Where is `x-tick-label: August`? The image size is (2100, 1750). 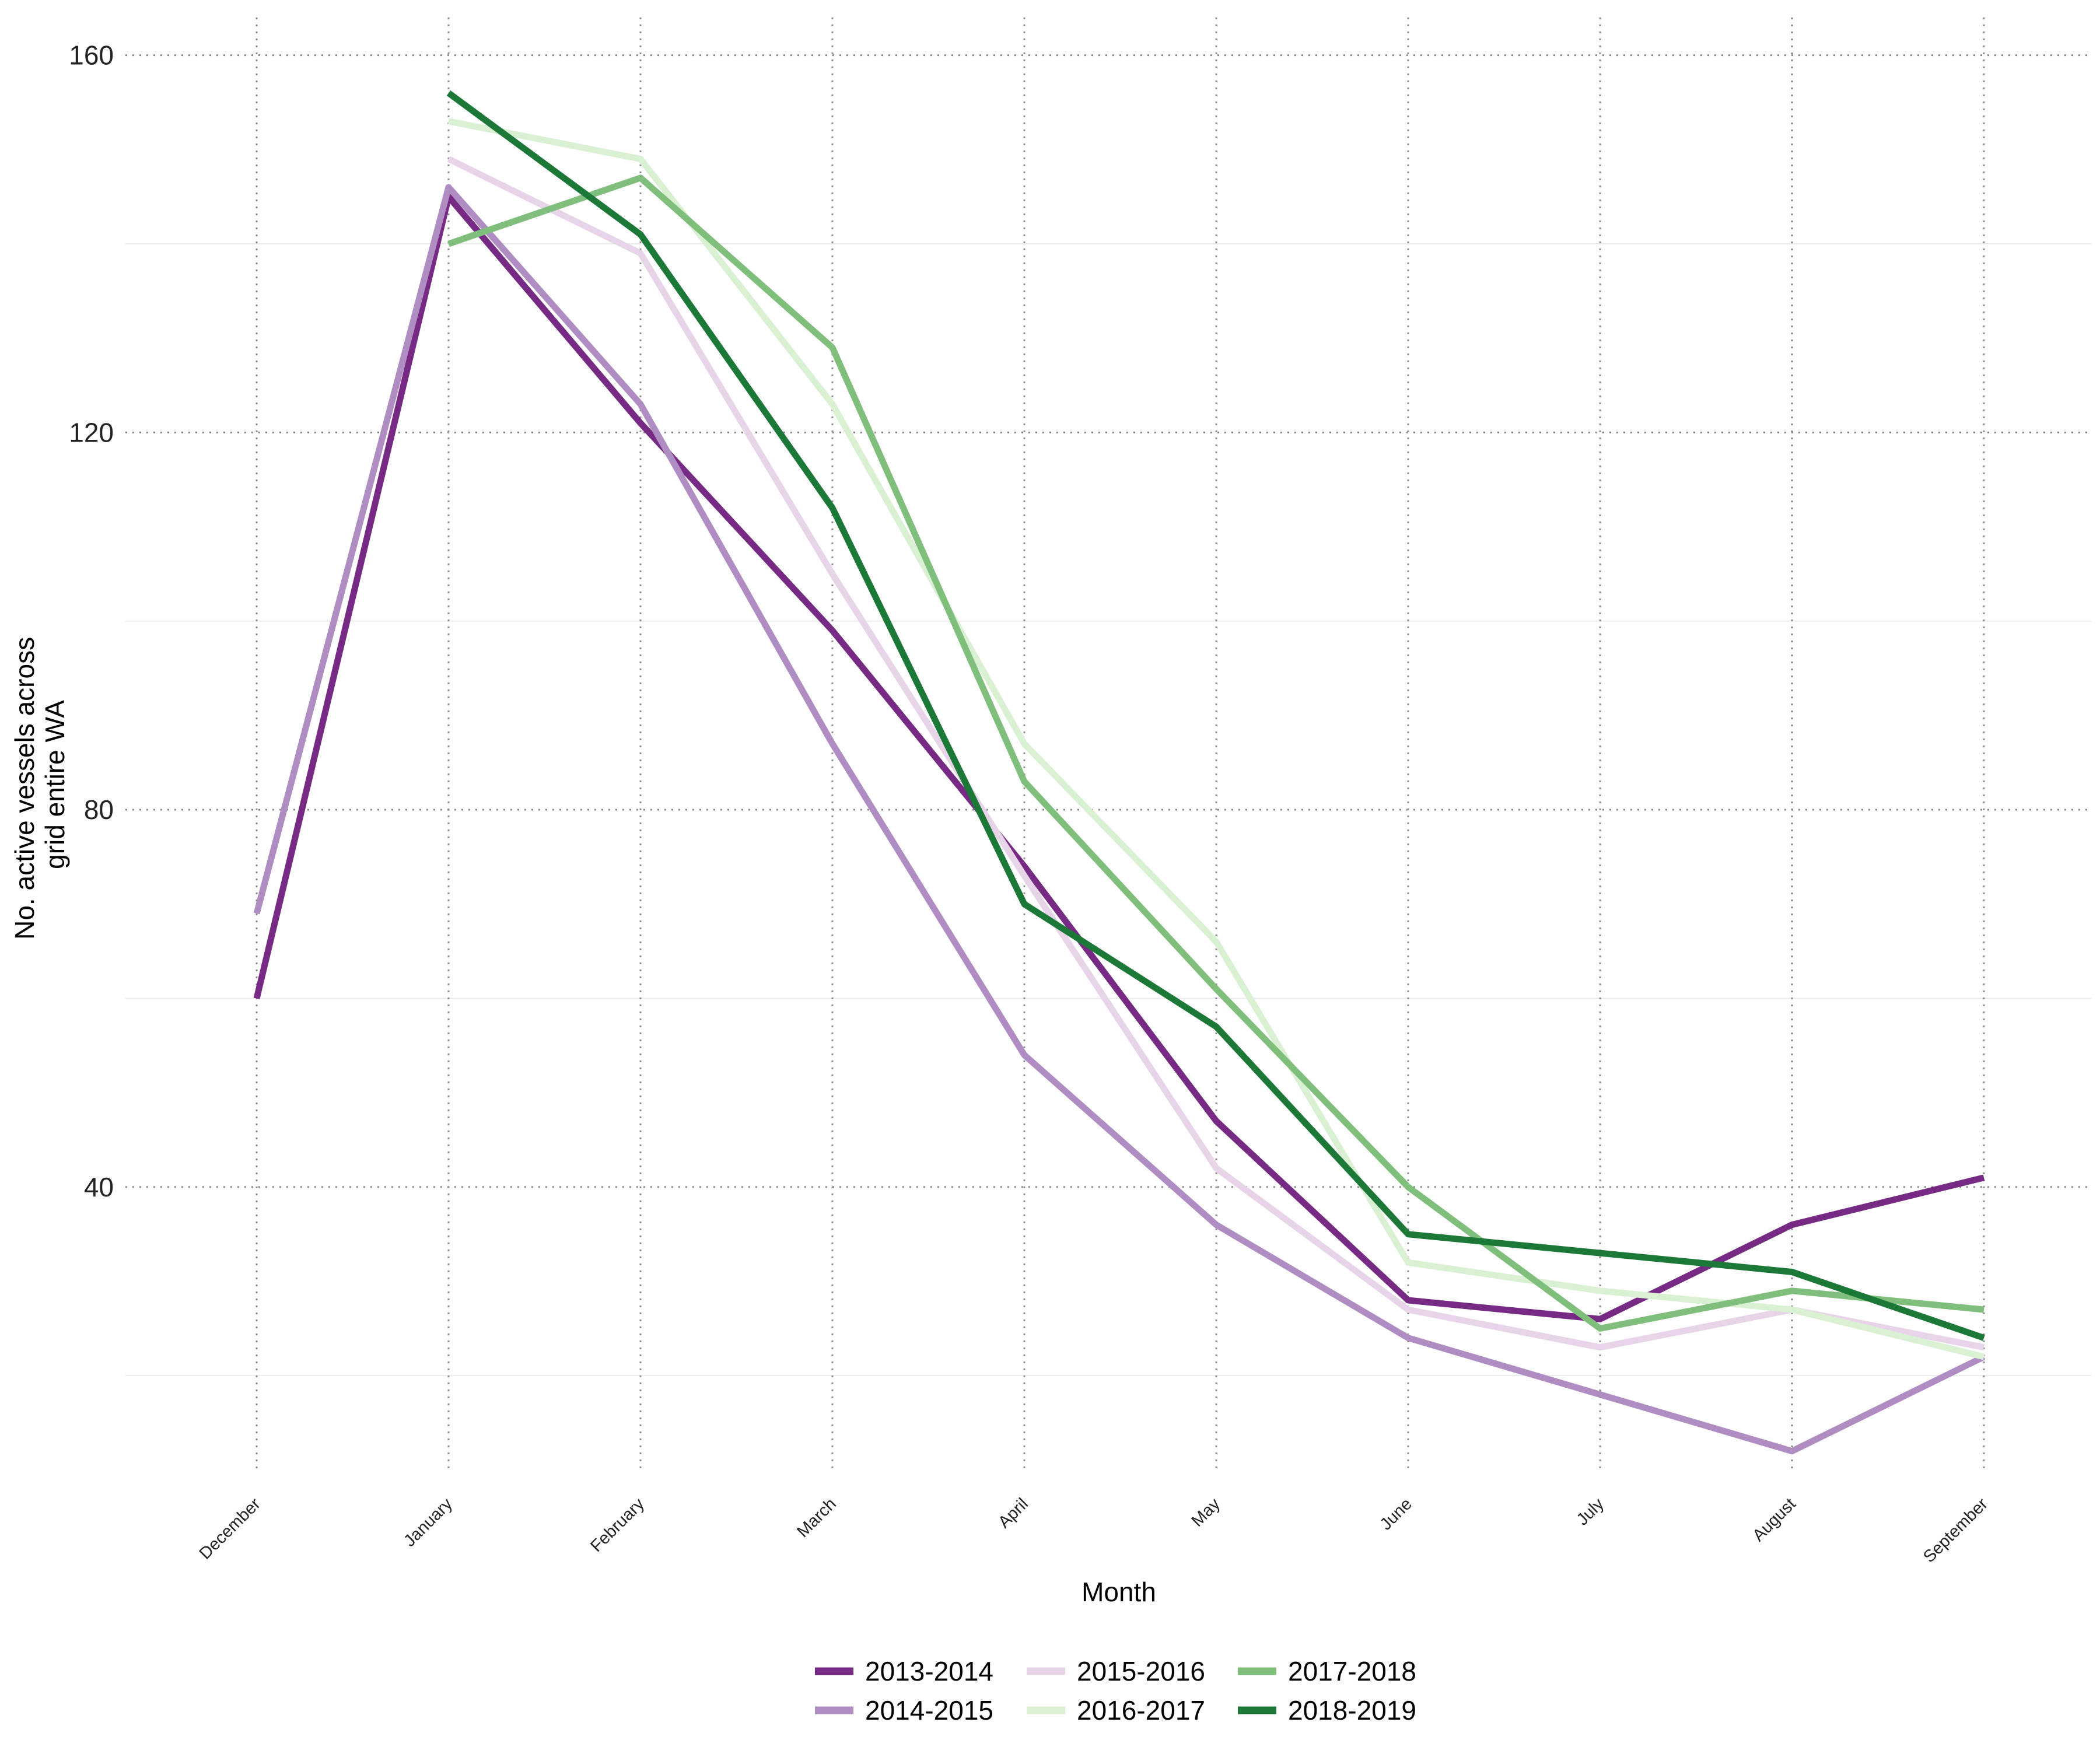 x-tick-label: August is located at coordinates (1774, 1519).